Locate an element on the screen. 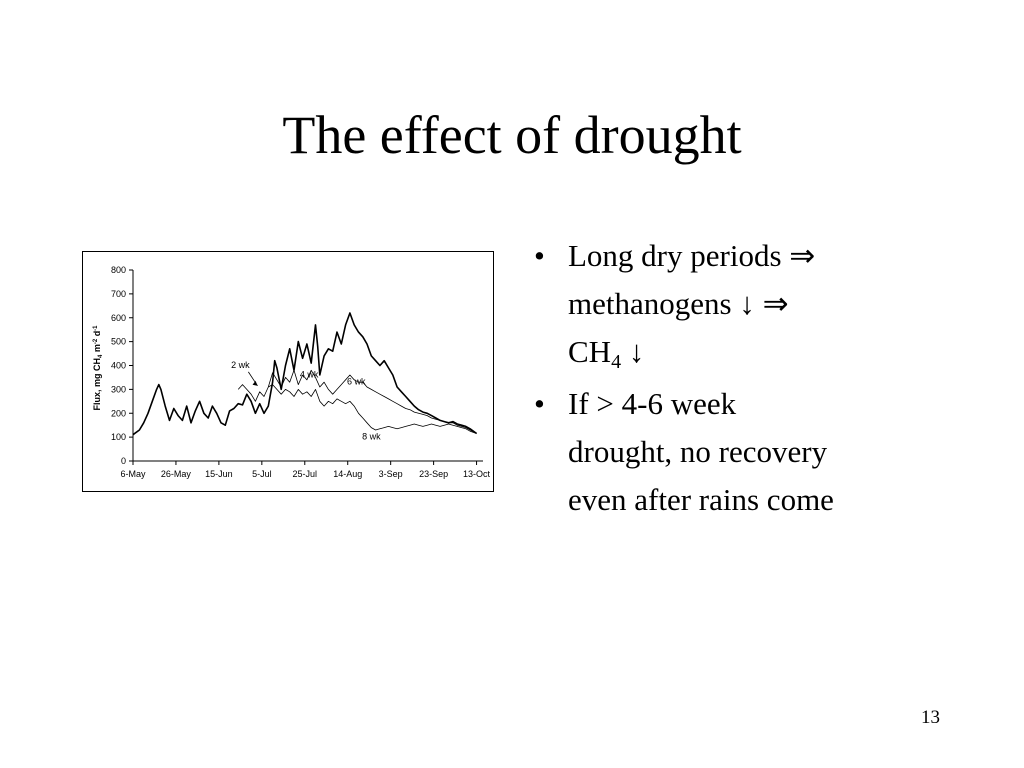 This screenshot has width=1024, height=768. y-tick-label: 500 is located at coordinates (118, 342).